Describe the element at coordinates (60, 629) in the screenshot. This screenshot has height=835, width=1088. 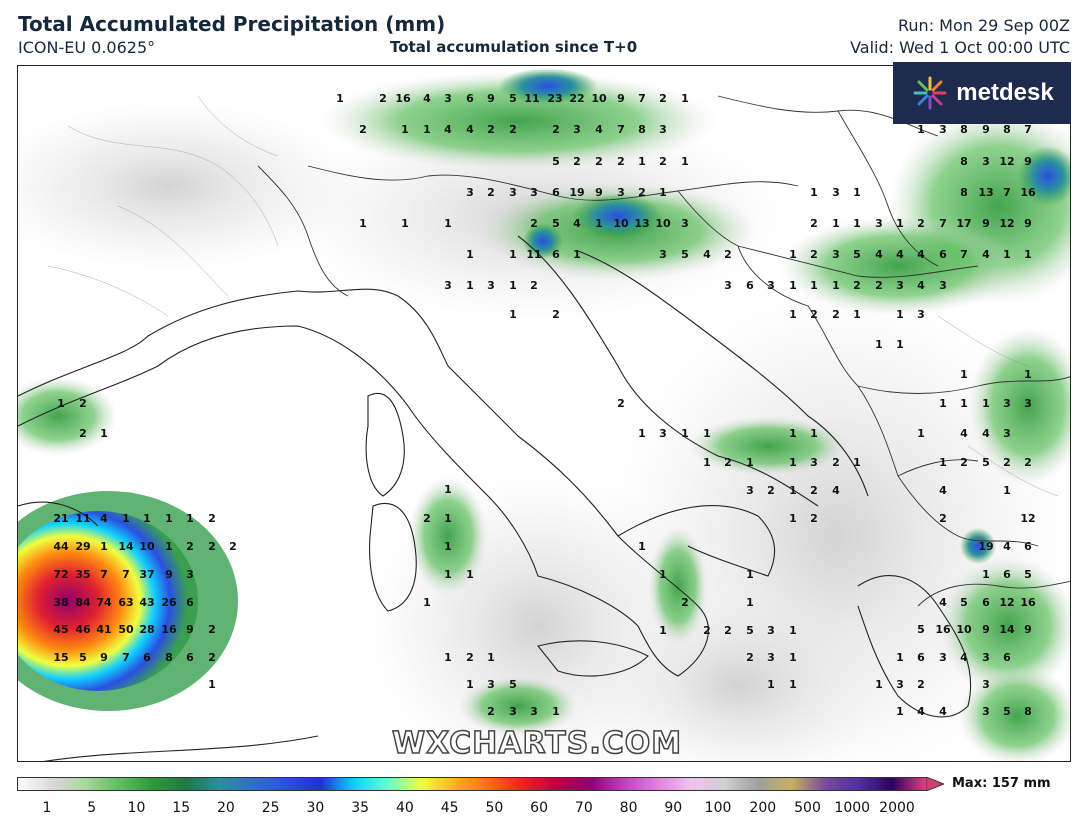
I see `precip-value-label: 45` at that location.